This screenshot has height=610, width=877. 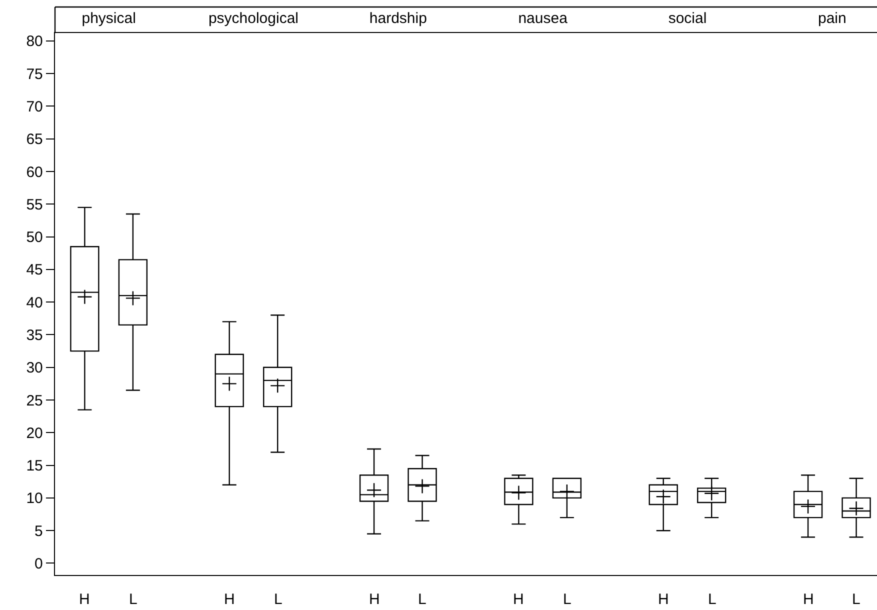 I want to click on y-tick-label: 15, so click(x=34, y=466).